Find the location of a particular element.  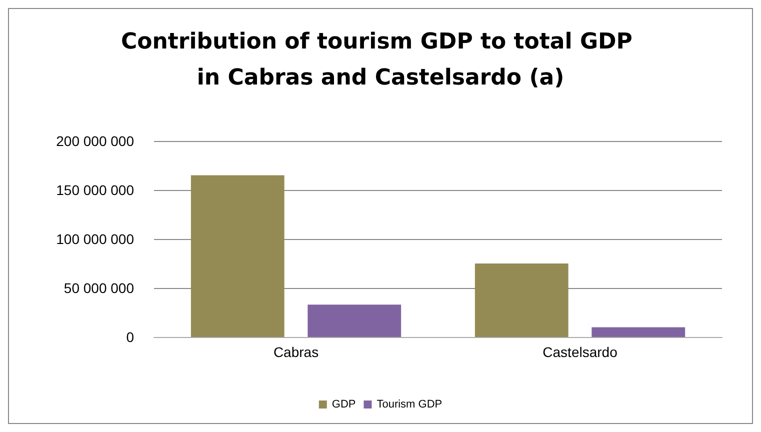

legend-label: Tourism GDP is located at coordinates (409, 404).